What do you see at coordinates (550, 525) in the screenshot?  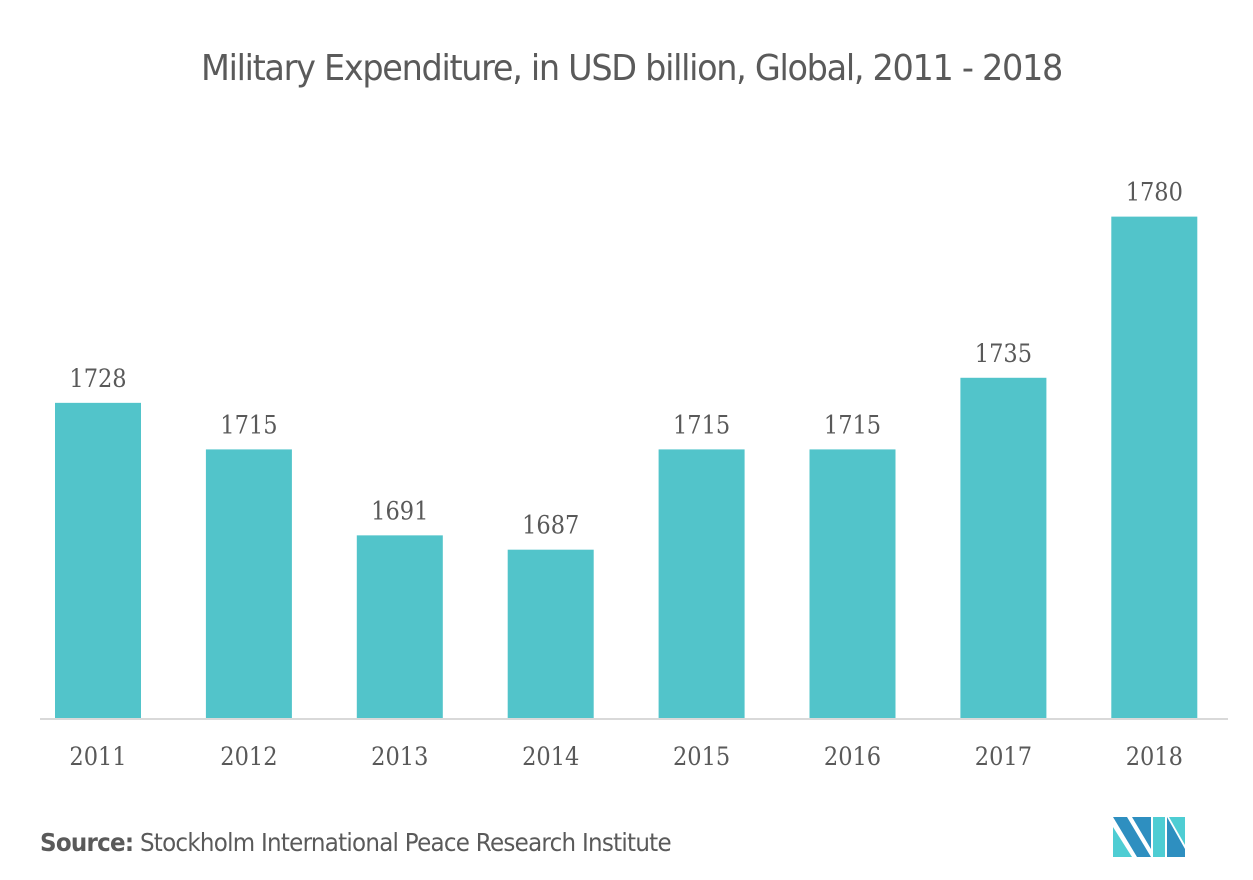 I see `data-label-2014: 1687` at bounding box center [550, 525].